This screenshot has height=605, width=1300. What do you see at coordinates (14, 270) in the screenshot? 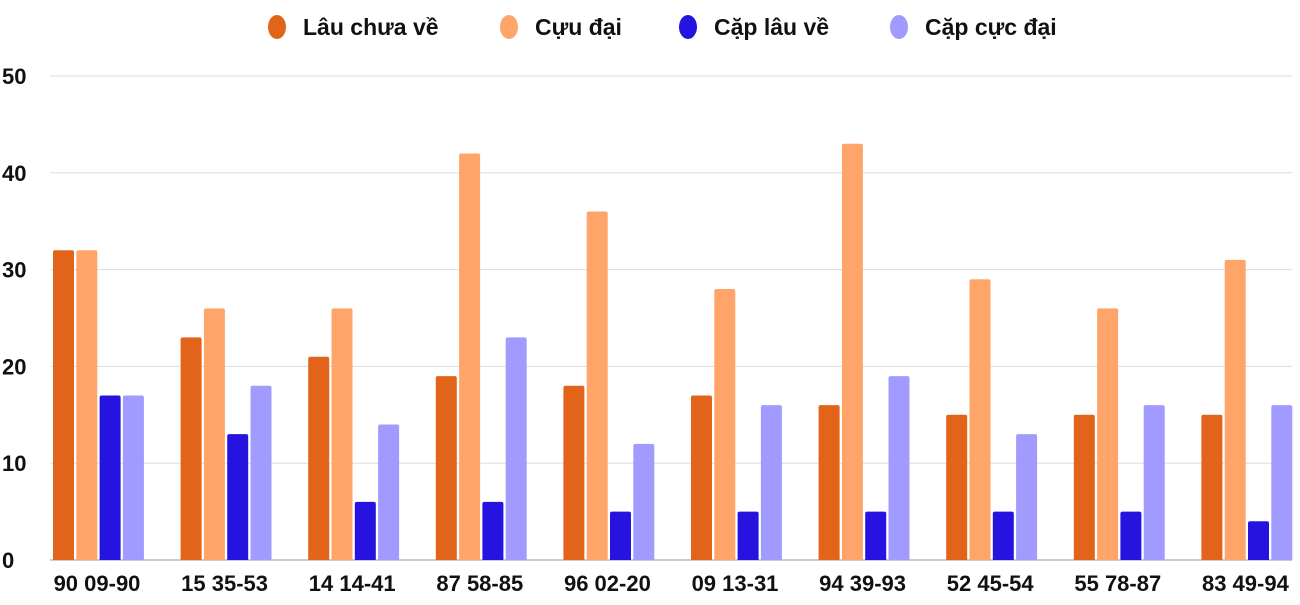
I see `y-tick-label: 30` at bounding box center [14, 270].